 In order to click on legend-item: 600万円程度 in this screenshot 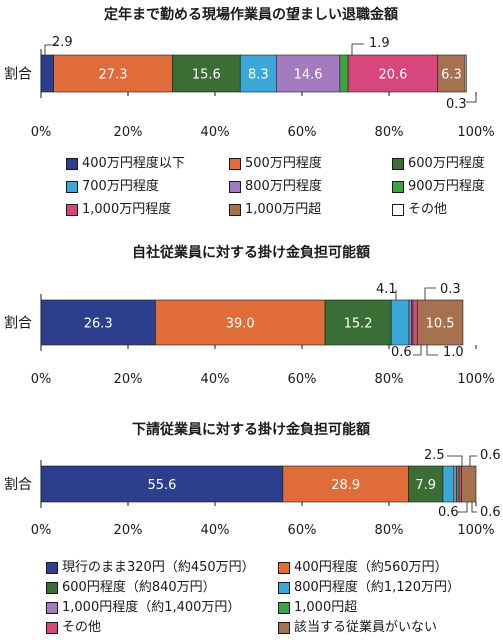, I will do `click(438, 164)`.